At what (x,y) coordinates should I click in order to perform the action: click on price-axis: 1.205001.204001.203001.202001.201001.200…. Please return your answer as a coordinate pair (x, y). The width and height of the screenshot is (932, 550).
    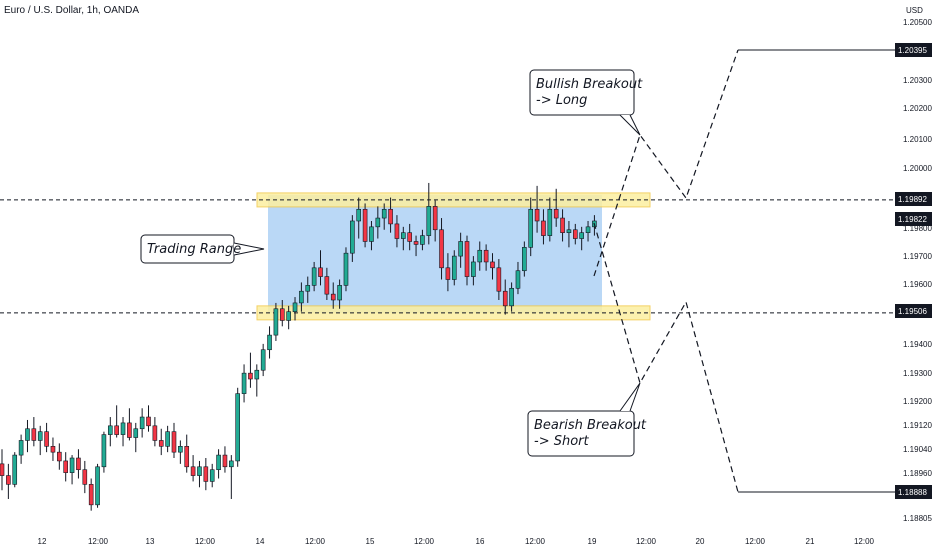
    Looking at the image, I should click on (913, 270).